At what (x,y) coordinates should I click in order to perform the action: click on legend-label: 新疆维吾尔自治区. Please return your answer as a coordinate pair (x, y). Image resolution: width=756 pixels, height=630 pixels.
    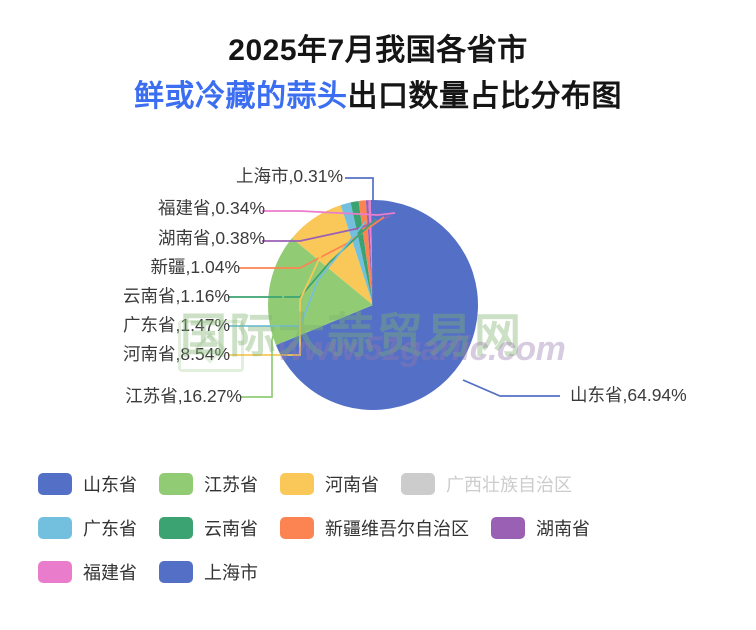
    Looking at the image, I should click on (397, 529).